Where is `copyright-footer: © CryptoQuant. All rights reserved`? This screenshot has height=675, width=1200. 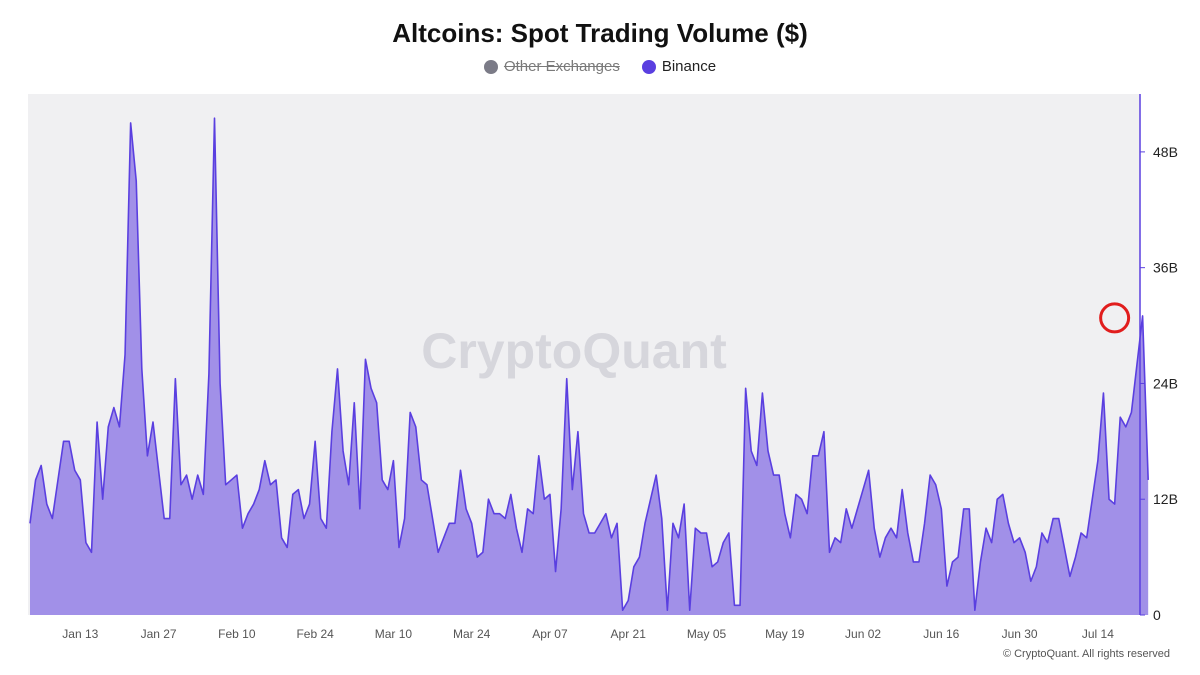
copyright-footer: © CryptoQuant. All rights reserved is located at coordinates (1086, 654).